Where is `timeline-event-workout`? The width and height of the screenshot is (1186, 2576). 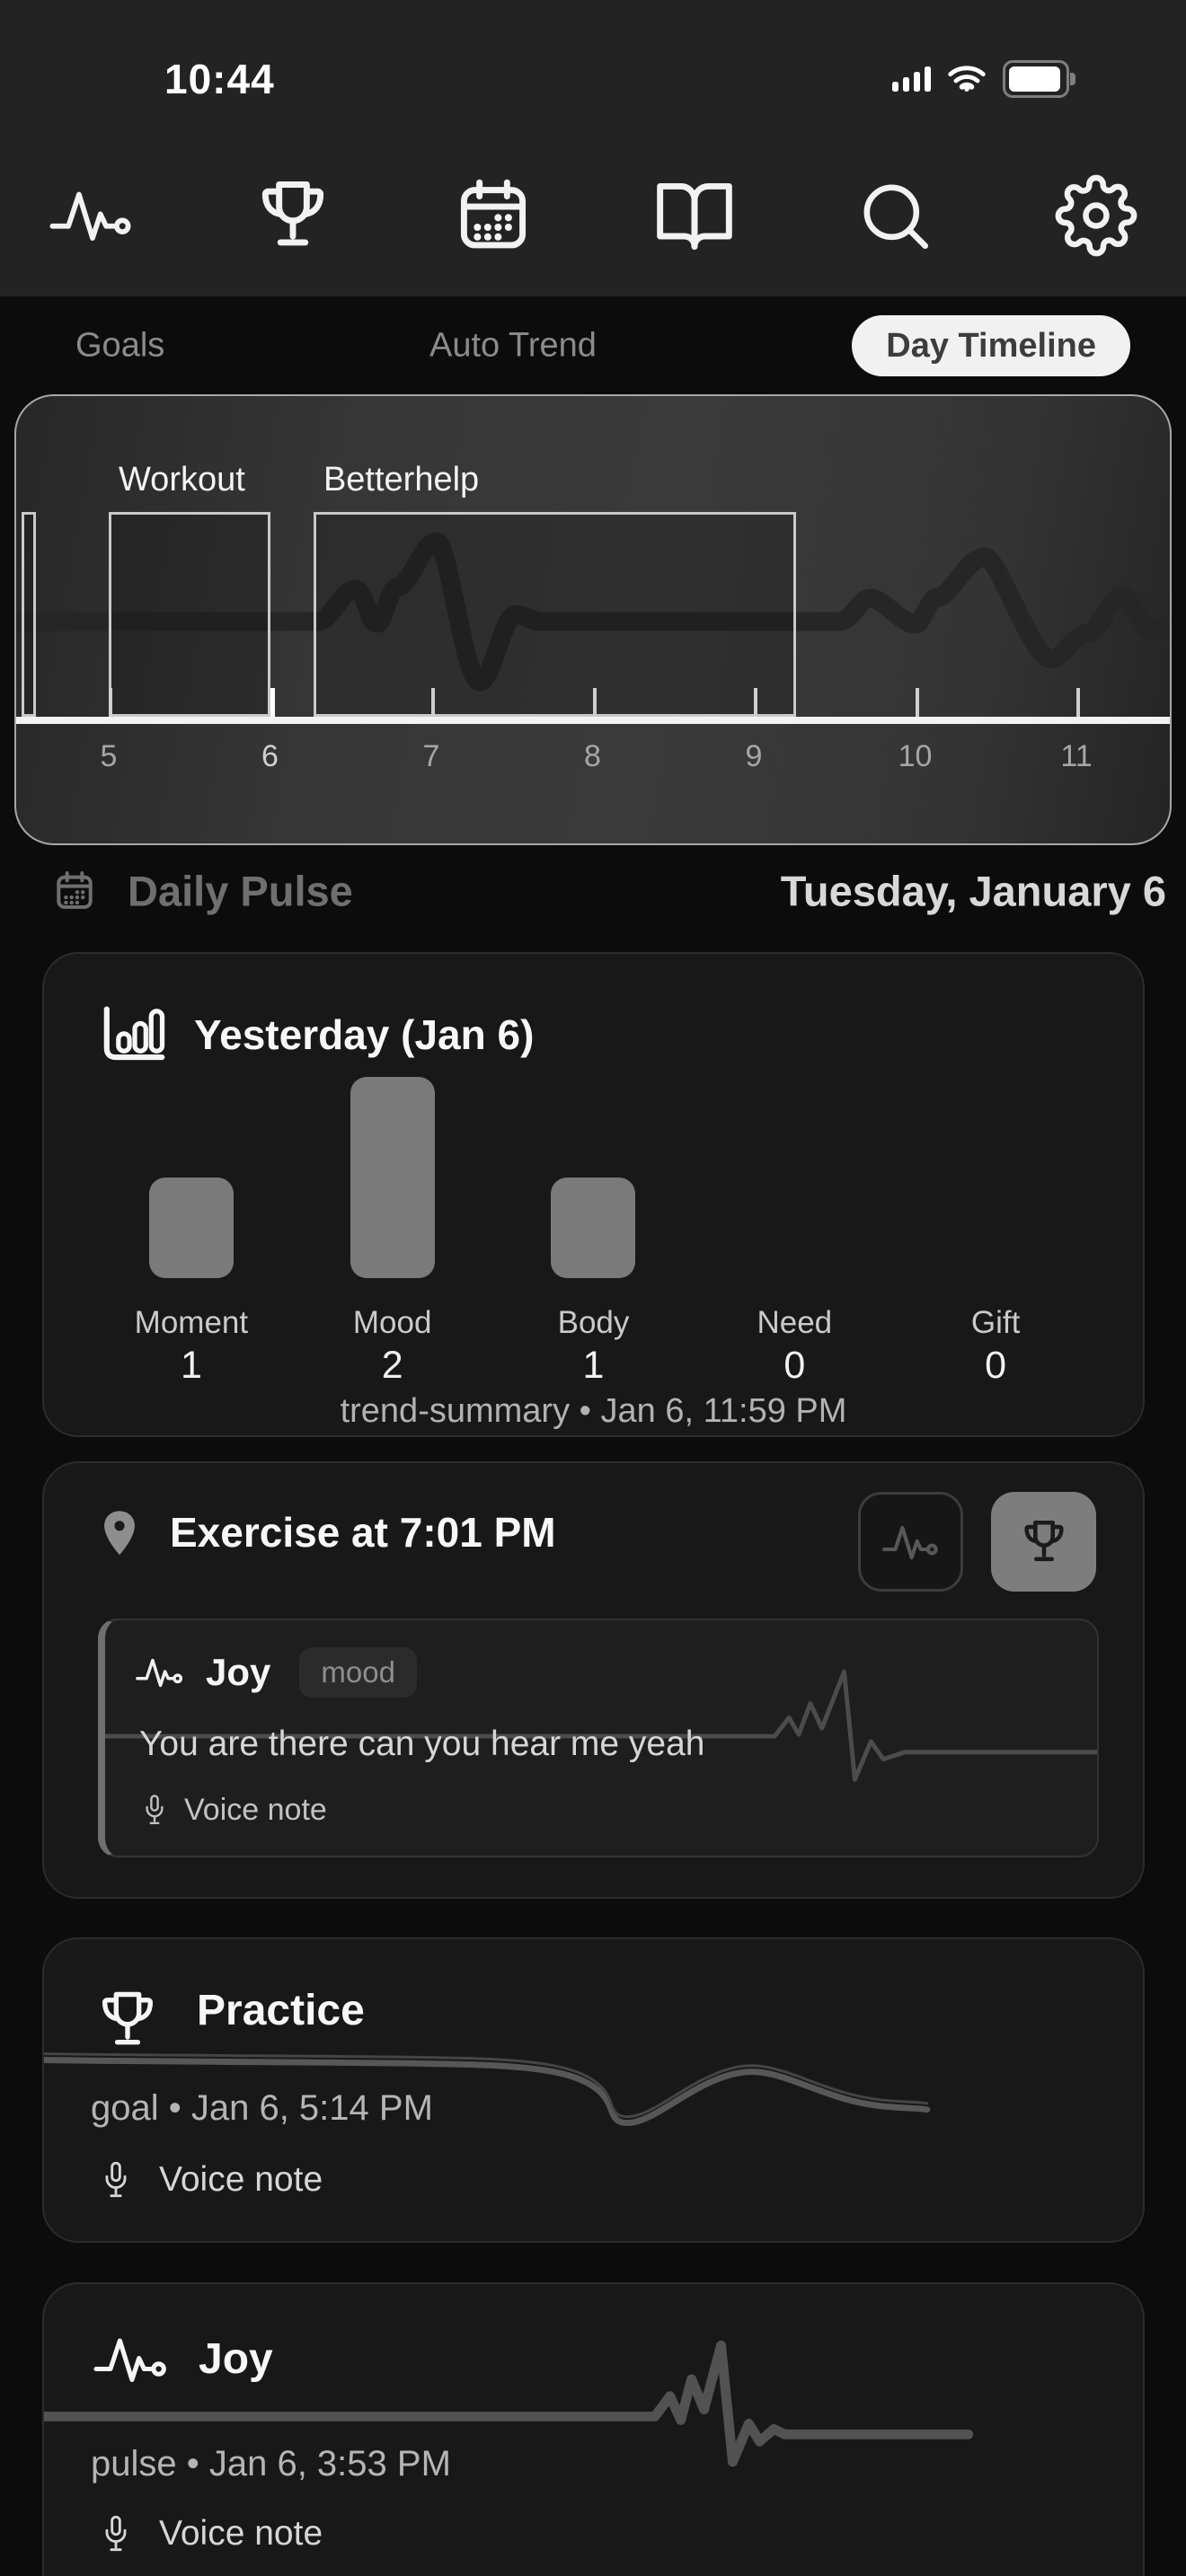
timeline-event-workout is located at coordinates (189, 614).